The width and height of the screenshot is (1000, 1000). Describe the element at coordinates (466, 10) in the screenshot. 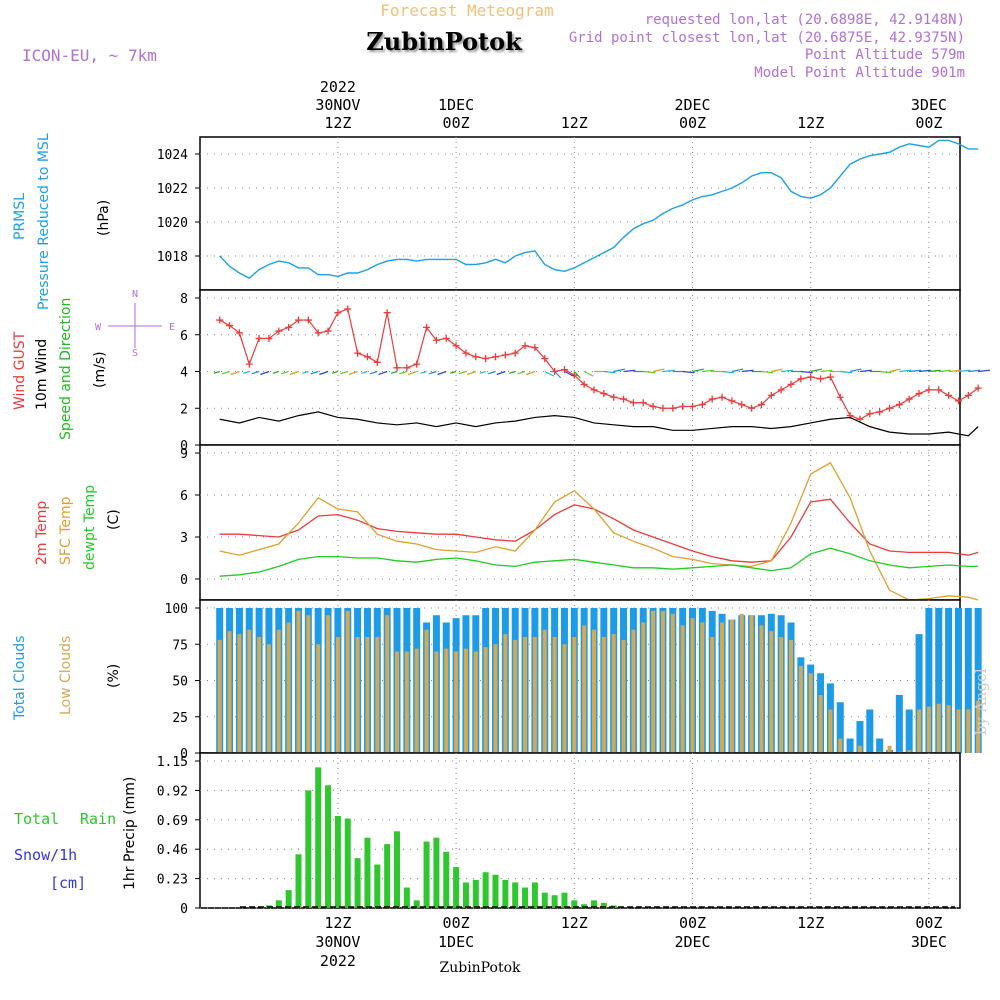

I see `product-title: Forecast Meteogram` at that location.